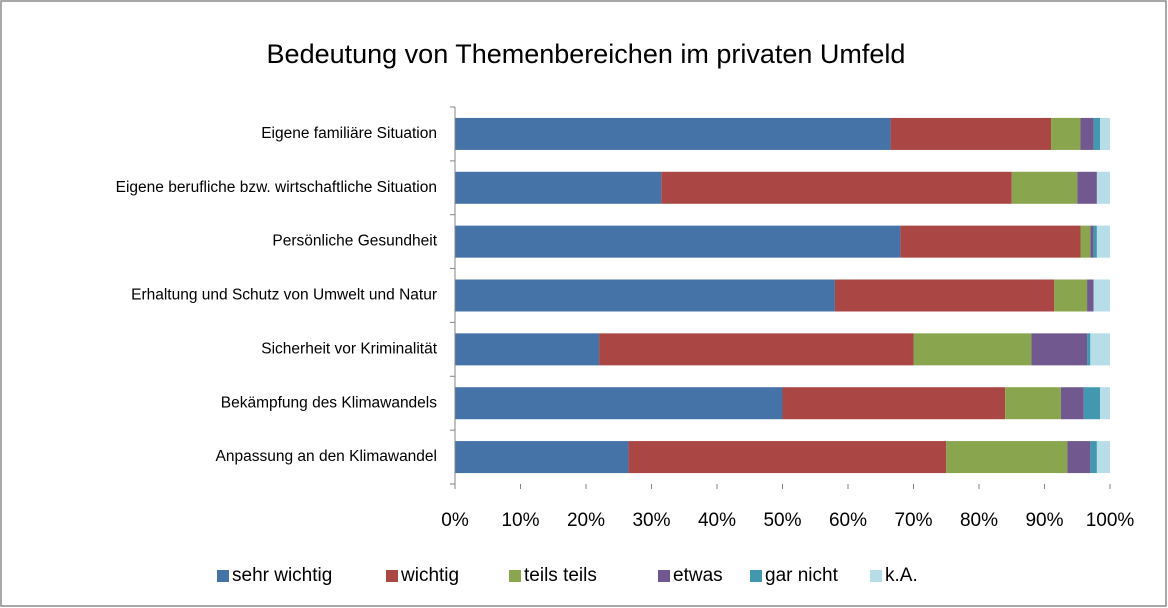  I want to click on x-tick-label: 10%, so click(520, 520).